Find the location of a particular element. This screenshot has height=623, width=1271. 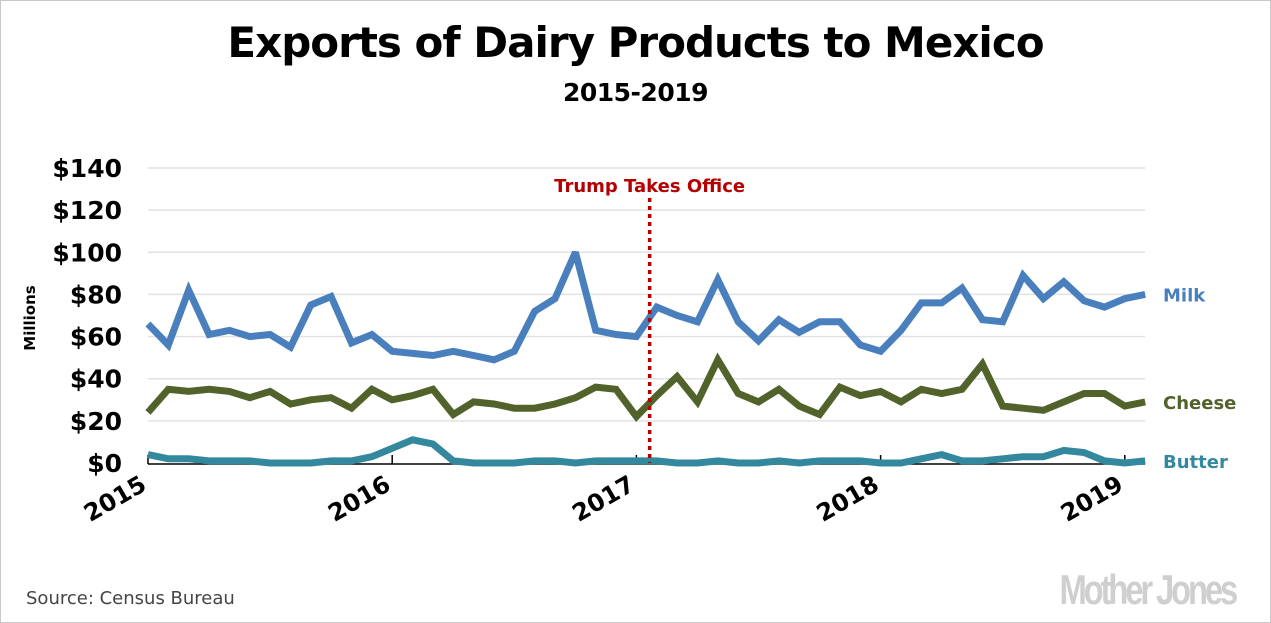

y-axis-label: Millions is located at coordinates (30, 317).